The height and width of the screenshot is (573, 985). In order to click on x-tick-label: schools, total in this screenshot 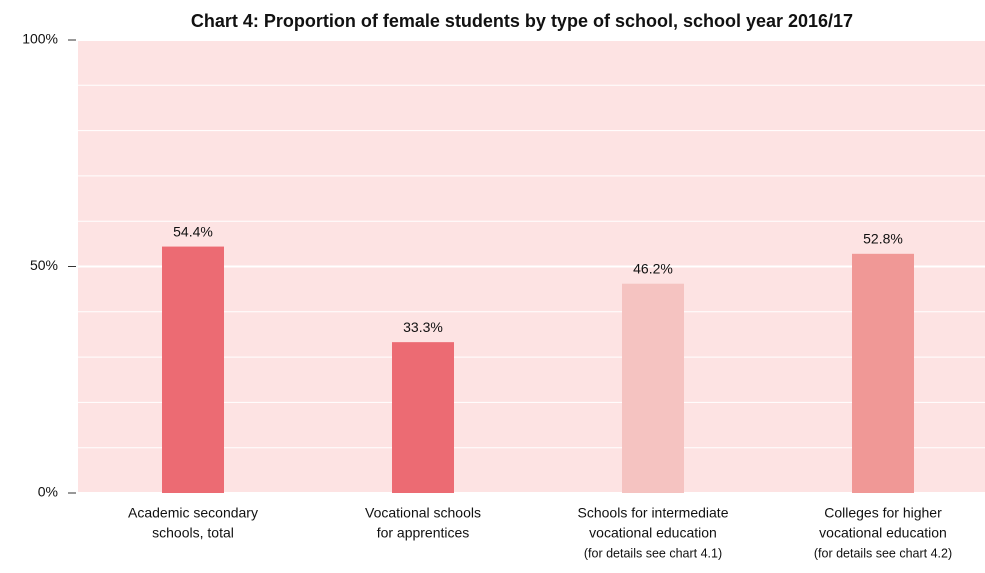, I will do `click(193, 533)`.